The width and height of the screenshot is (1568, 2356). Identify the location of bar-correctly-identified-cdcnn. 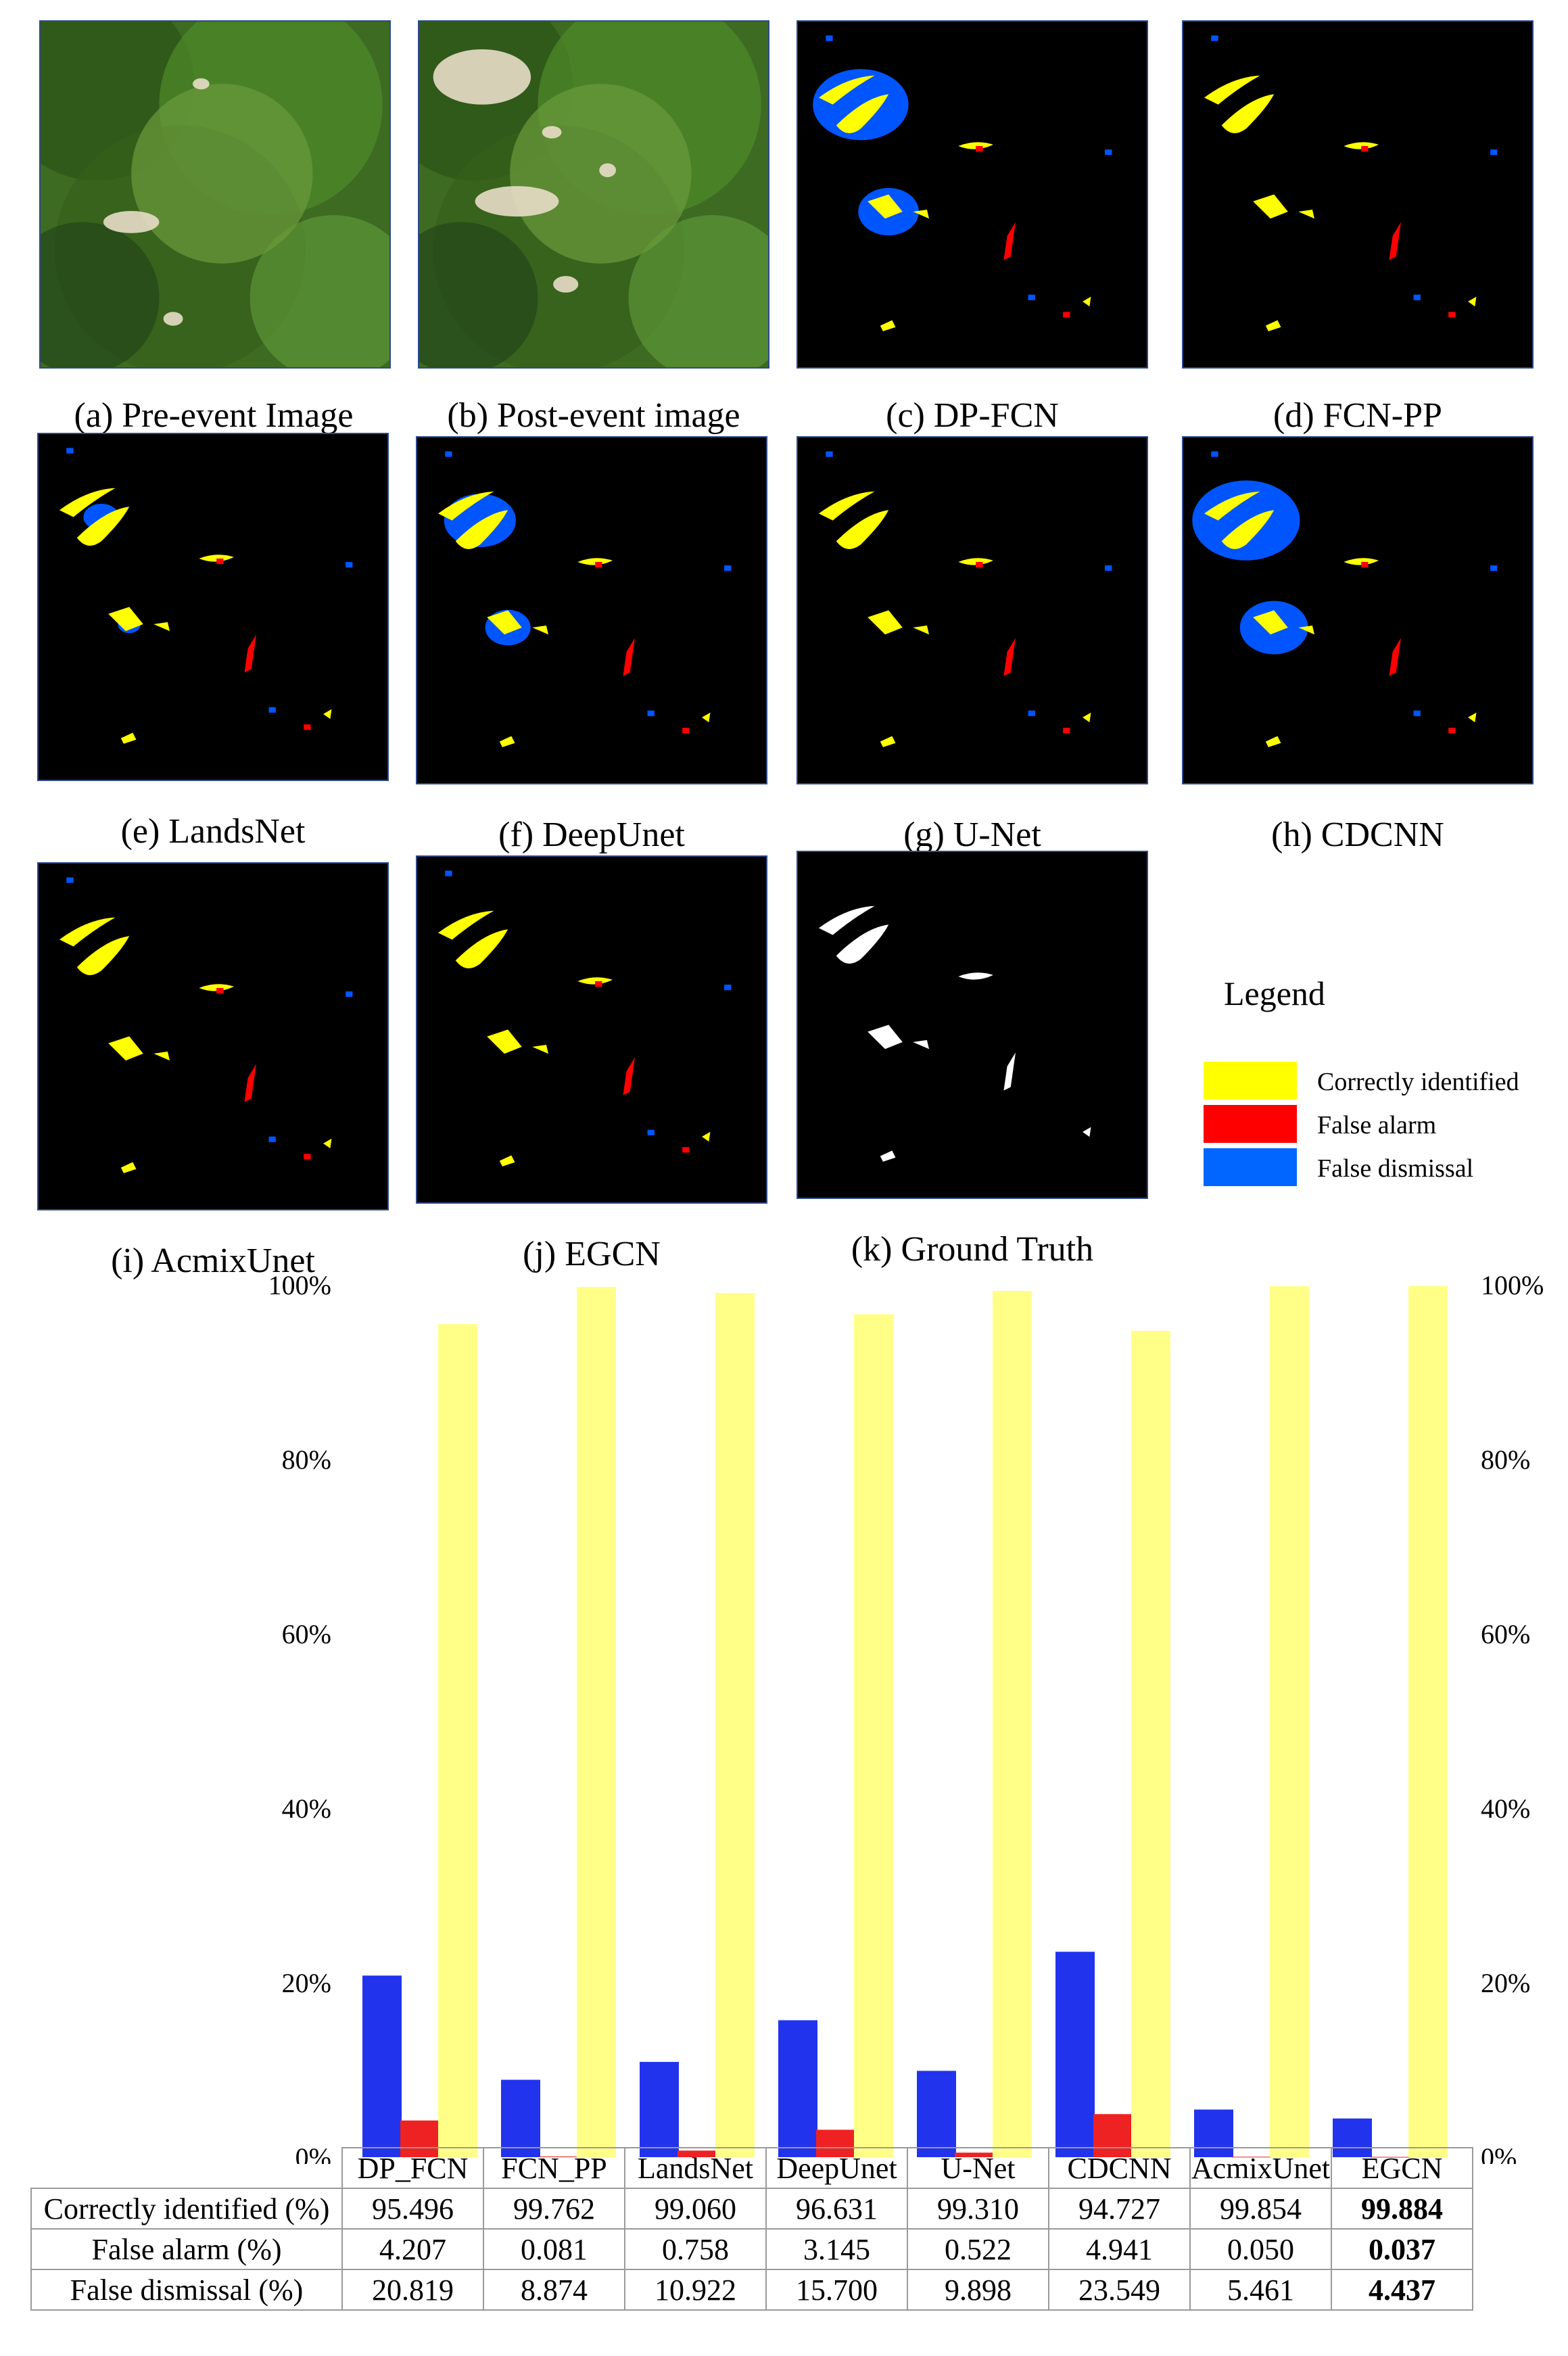
(1150, 1744).